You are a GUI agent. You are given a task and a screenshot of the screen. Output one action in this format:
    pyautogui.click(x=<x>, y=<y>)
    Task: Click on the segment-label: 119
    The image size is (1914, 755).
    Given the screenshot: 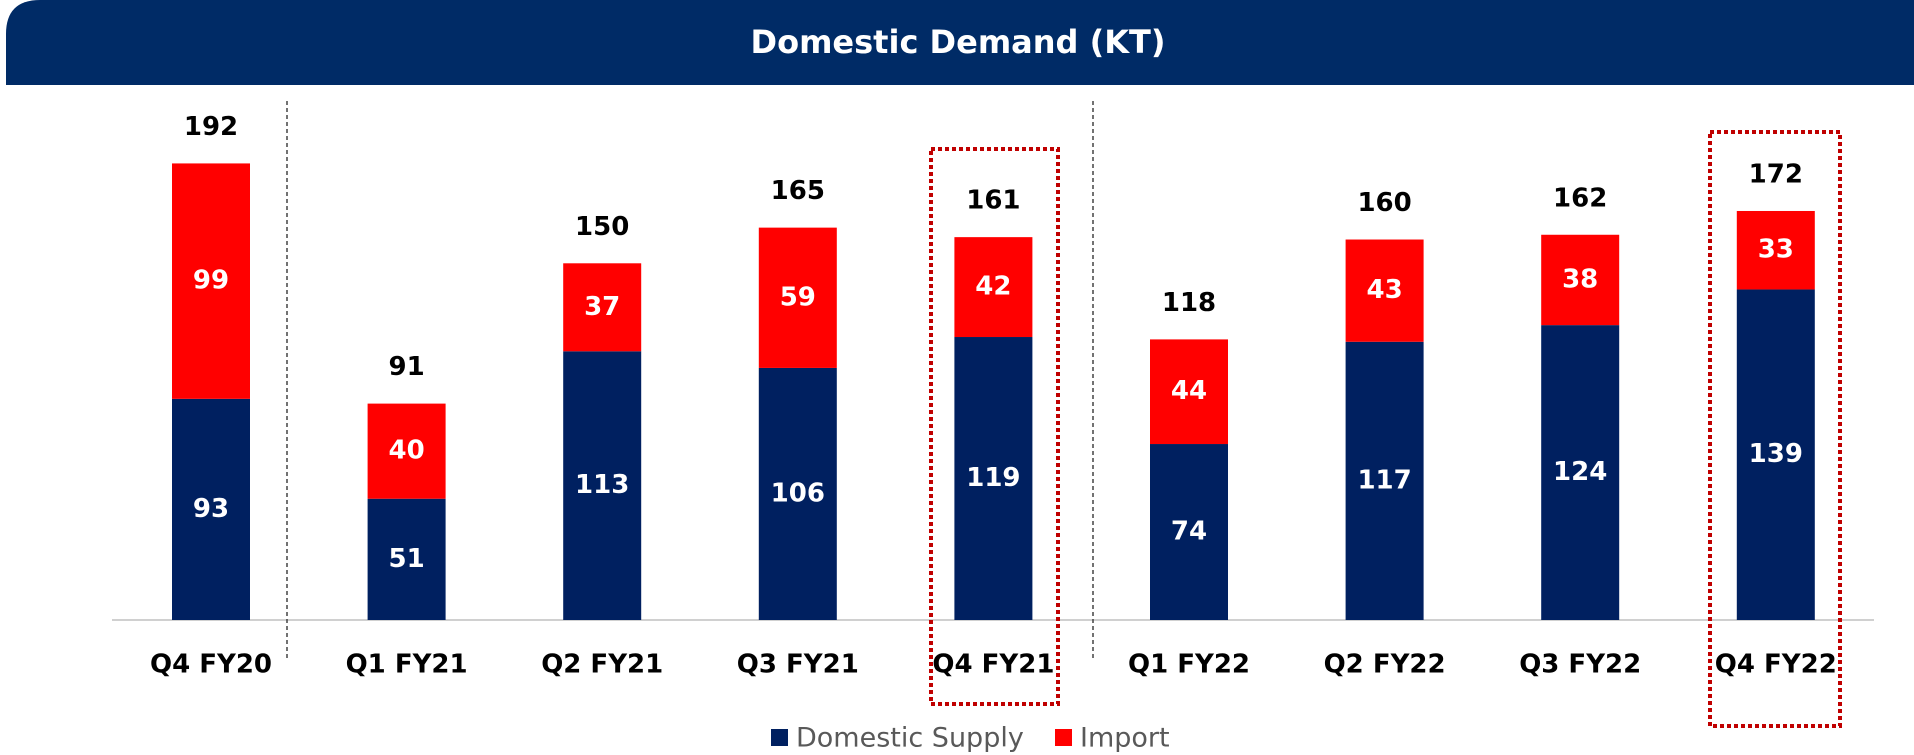 What is the action you would take?
    pyautogui.click(x=993, y=478)
    